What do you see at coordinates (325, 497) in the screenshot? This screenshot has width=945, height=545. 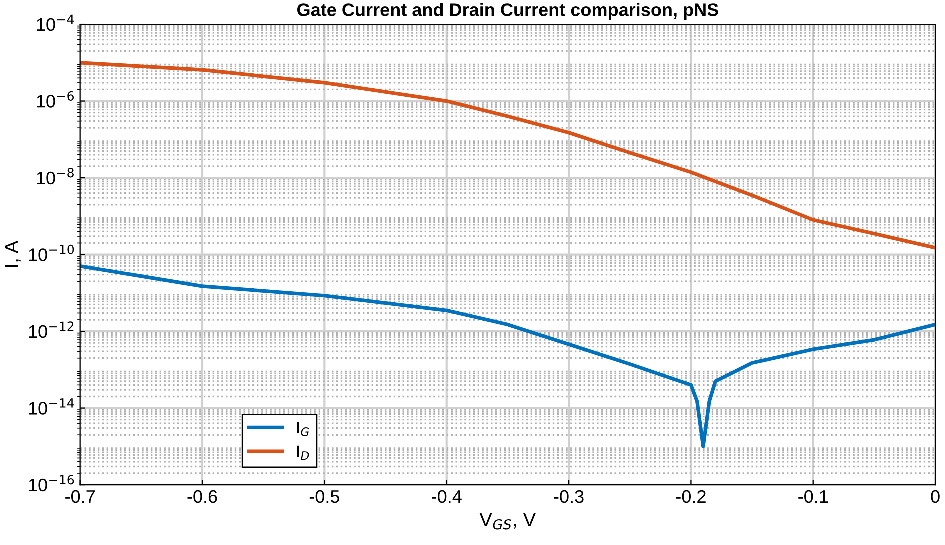 I see `x-tick-label: -0.5` at bounding box center [325, 497].